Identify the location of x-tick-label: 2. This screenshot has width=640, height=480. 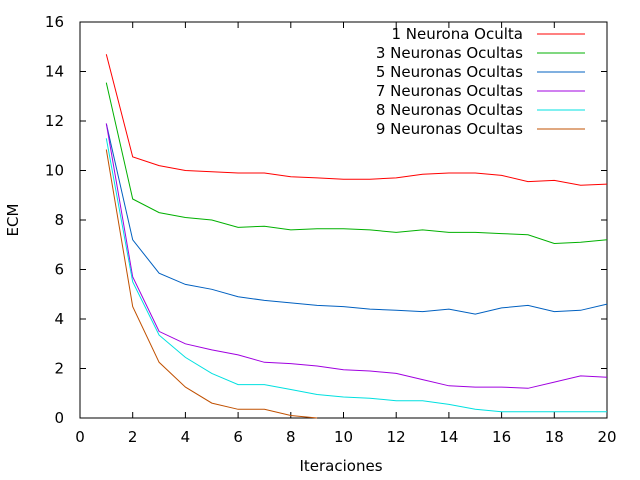
(133, 437).